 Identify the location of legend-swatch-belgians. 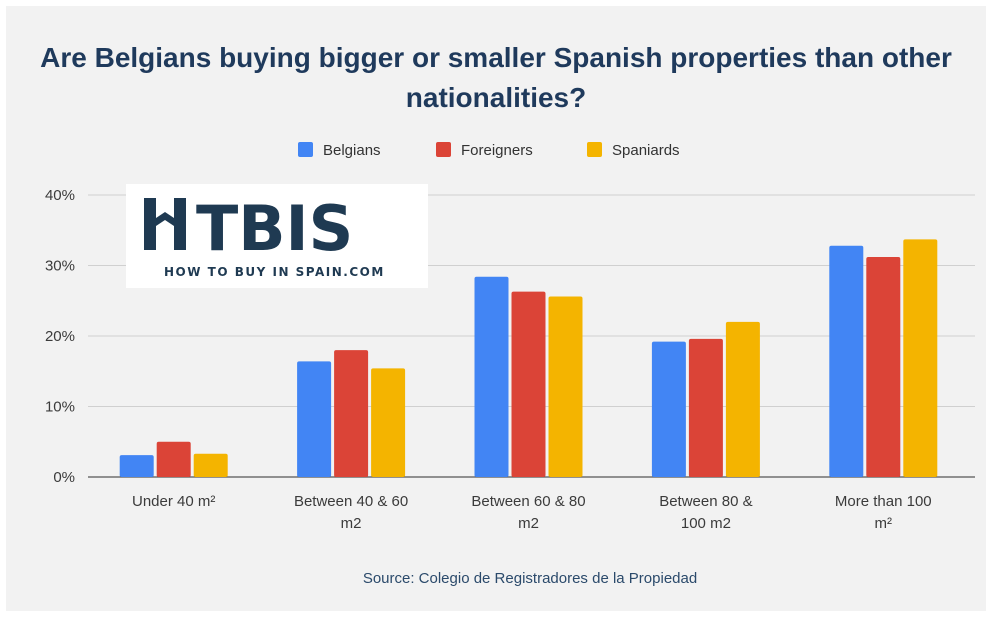
(305, 149).